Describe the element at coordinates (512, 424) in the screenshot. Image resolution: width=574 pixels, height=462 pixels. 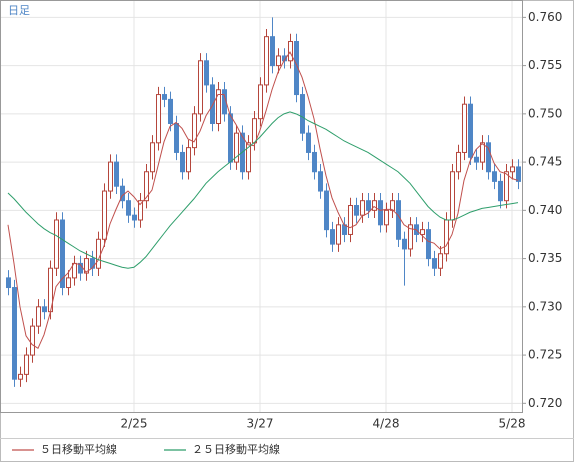
I see `x-tick-label: 5/28` at that location.